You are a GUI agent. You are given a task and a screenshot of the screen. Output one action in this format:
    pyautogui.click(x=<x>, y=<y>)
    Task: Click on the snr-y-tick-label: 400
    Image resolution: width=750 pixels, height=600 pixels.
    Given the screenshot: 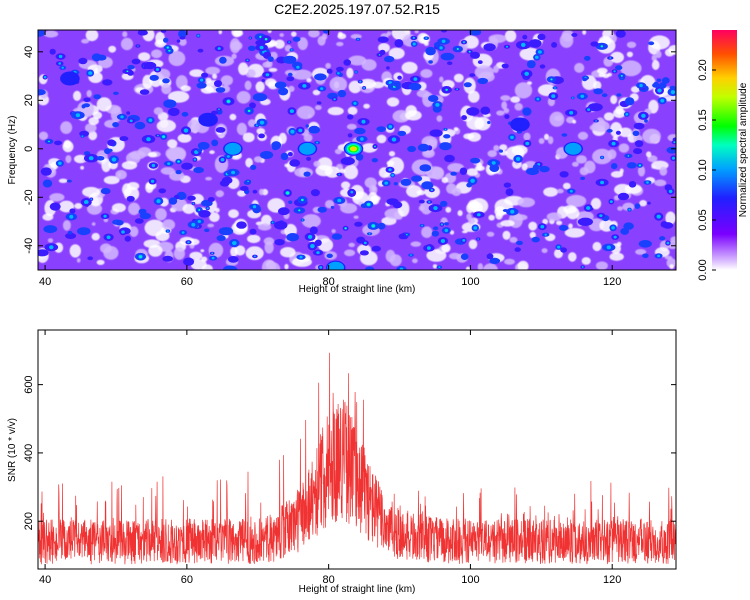 What is the action you would take?
    pyautogui.click(x=29, y=453)
    